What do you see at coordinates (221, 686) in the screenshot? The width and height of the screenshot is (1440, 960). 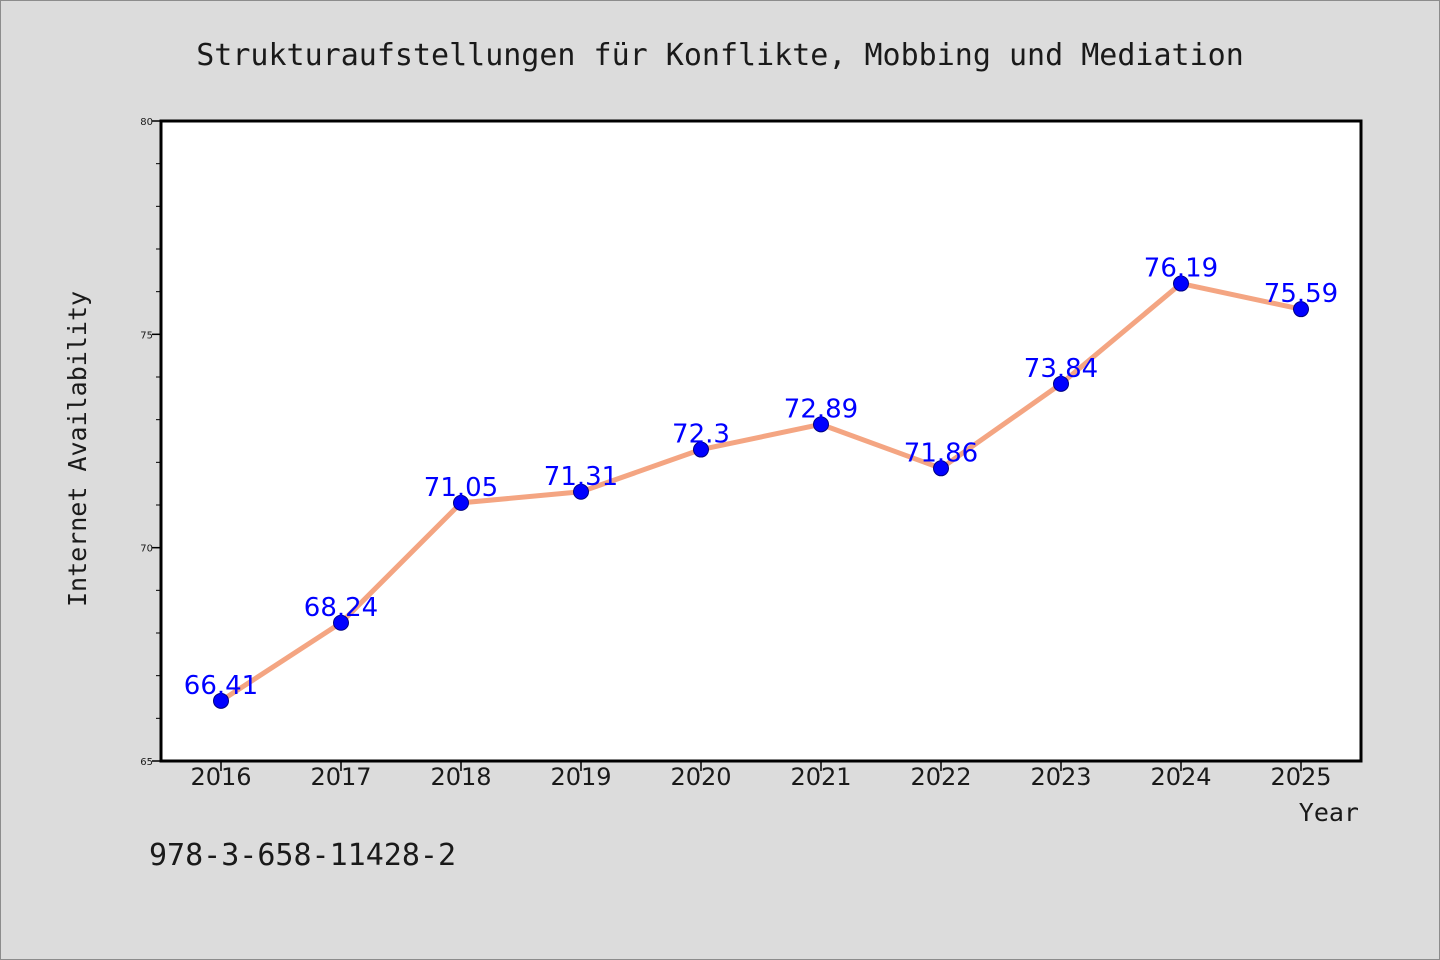 I see `data-label-2016: 66.41` at bounding box center [221, 686].